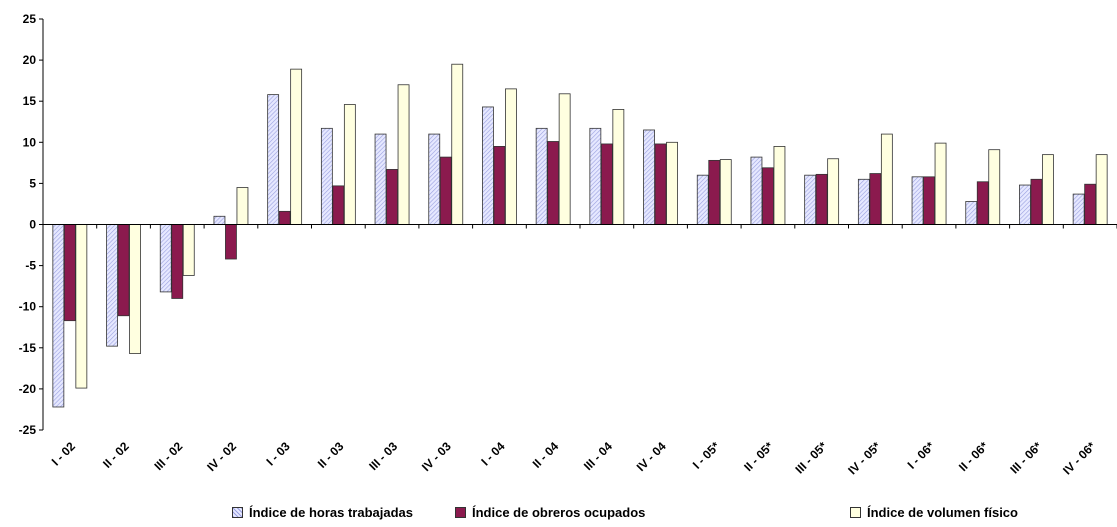  Describe the element at coordinates (758, 456) in the screenshot. I see `x-tick-label: II - 05*` at that location.